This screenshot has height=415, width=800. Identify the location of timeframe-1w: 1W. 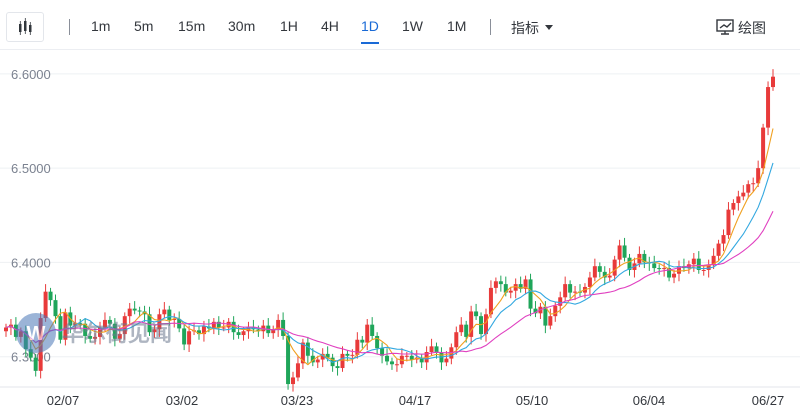
(412, 26).